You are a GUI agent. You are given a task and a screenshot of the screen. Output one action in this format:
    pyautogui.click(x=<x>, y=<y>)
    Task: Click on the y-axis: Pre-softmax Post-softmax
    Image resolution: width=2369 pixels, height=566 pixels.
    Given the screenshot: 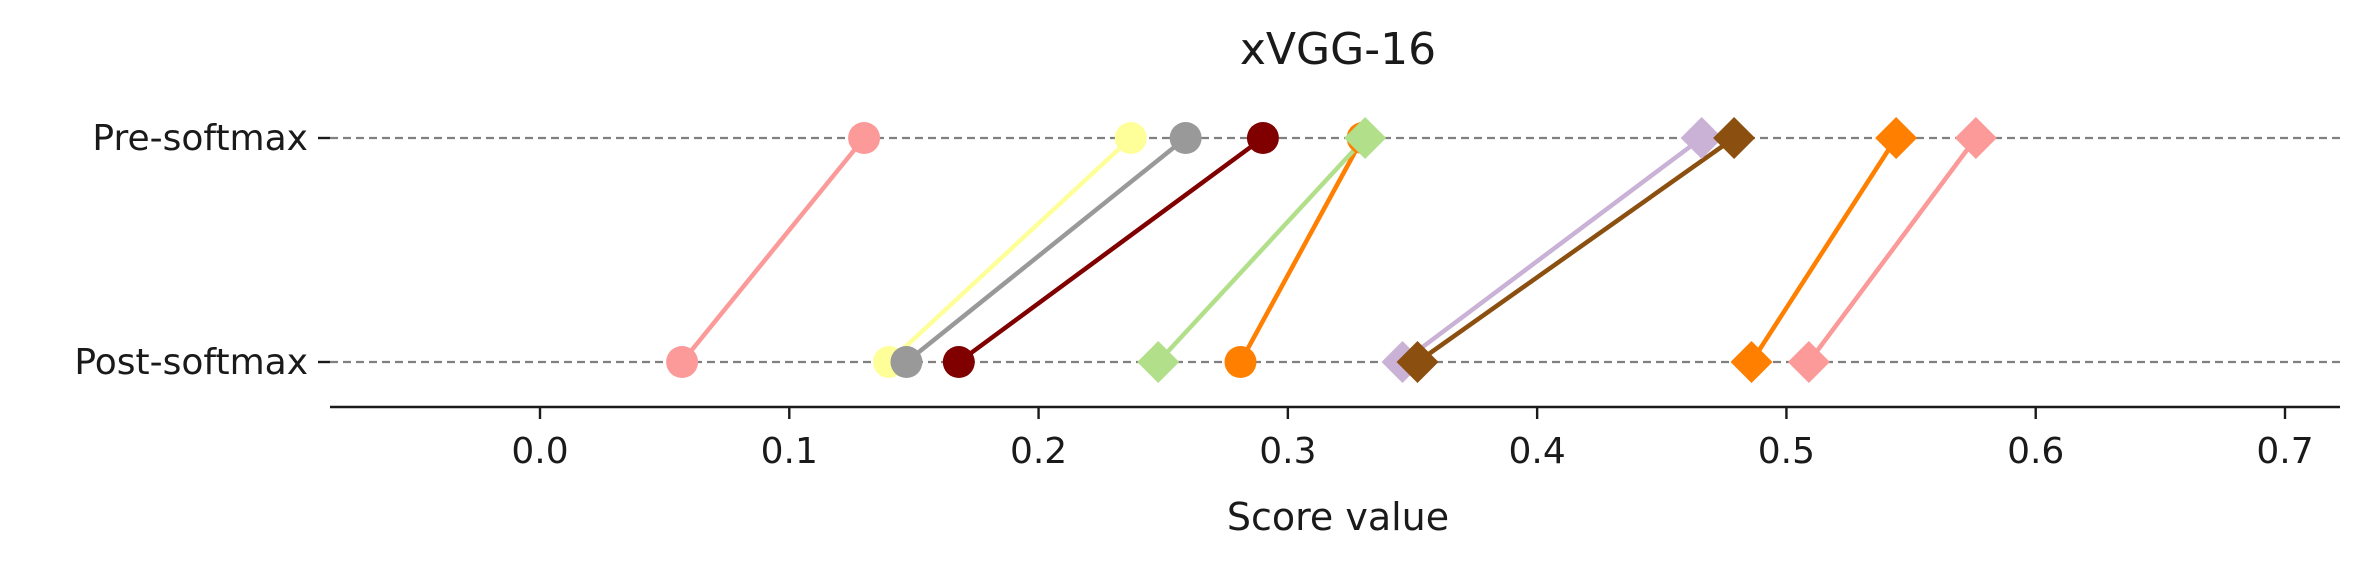 What is the action you would take?
    pyautogui.click(x=202, y=250)
    